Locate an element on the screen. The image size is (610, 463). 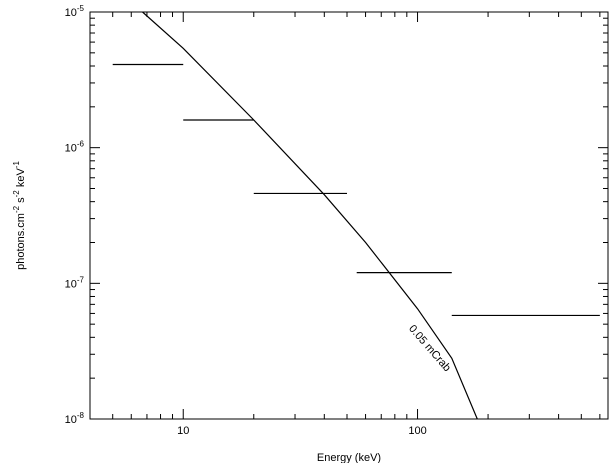
y-tick-label-exponent: -5 is located at coordinates (81, 8).